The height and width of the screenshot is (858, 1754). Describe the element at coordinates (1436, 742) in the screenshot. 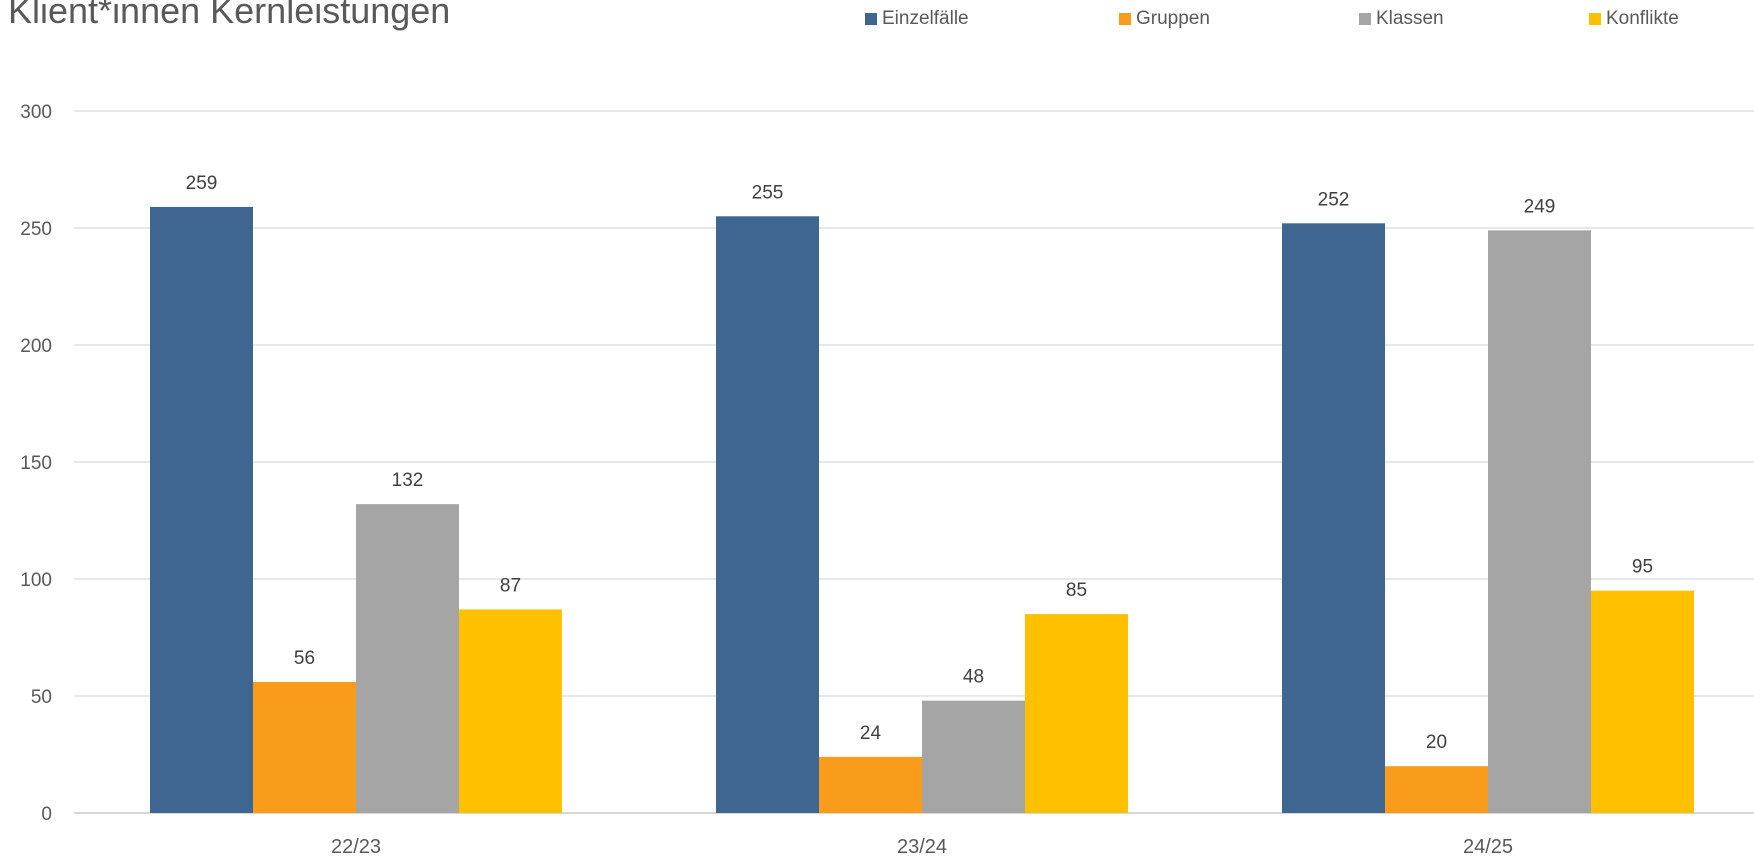

I see `data-label: 20` at that location.